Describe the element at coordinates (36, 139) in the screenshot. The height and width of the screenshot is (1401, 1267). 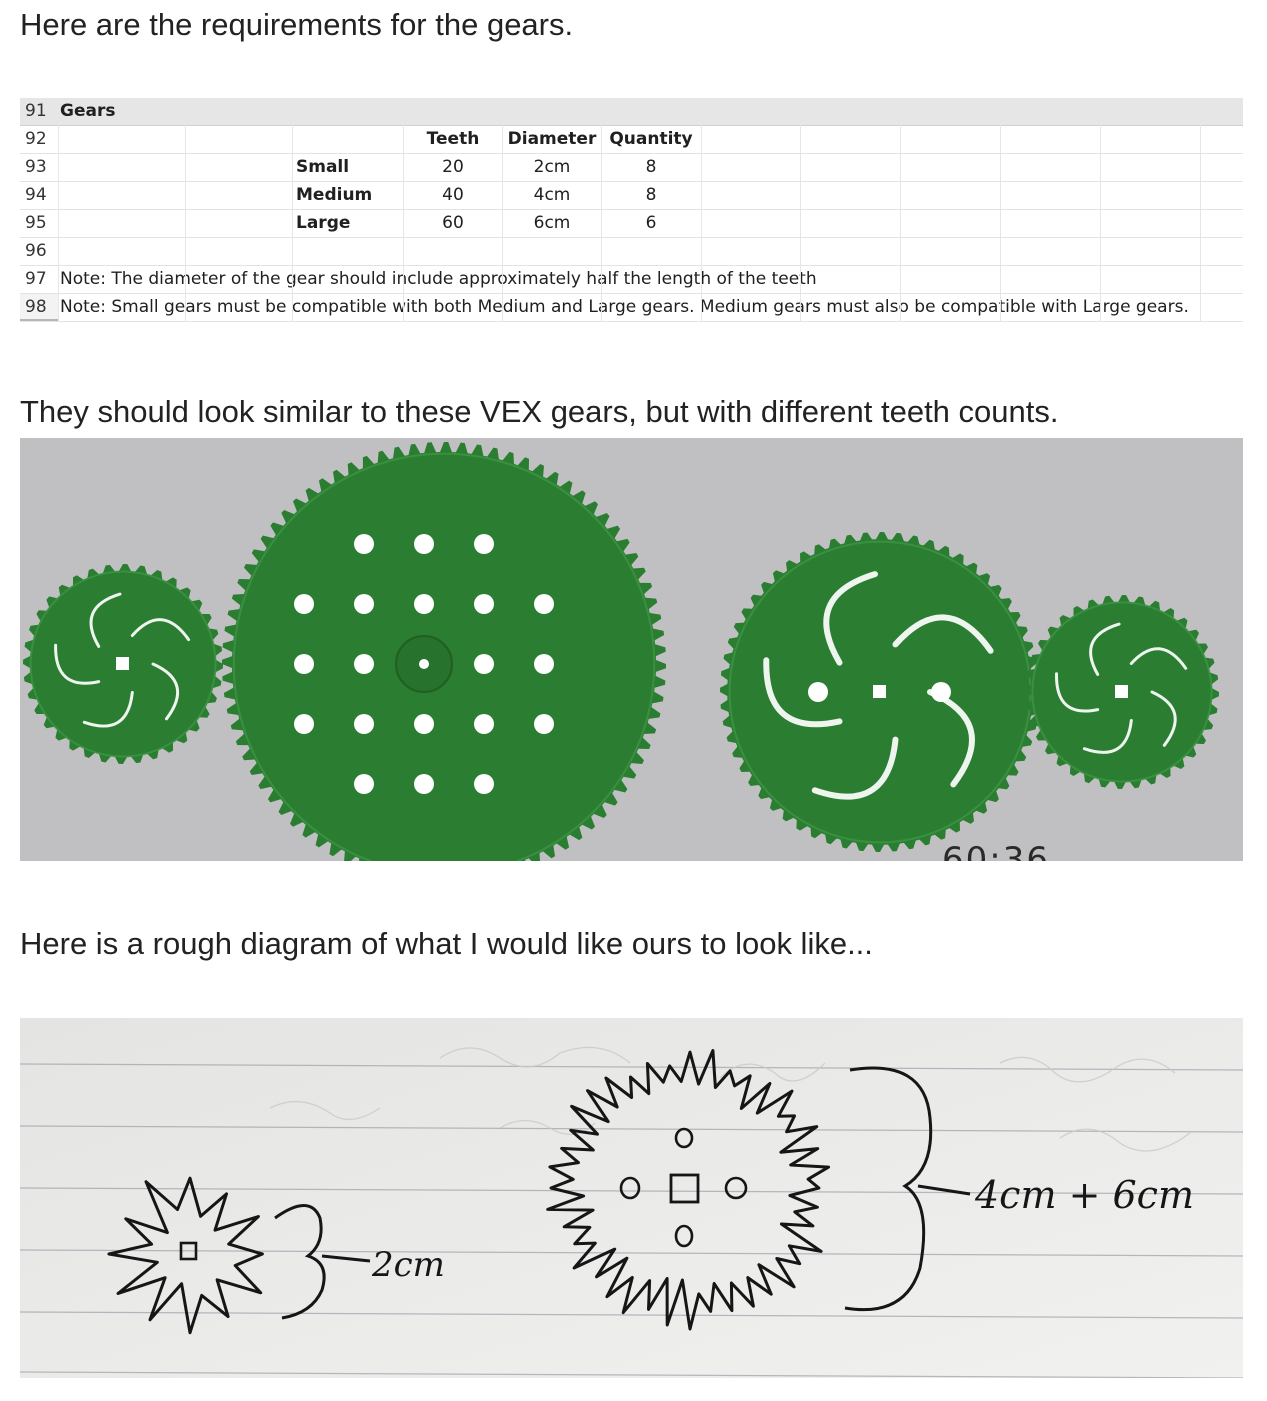
I see `row-number: 92` at that location.